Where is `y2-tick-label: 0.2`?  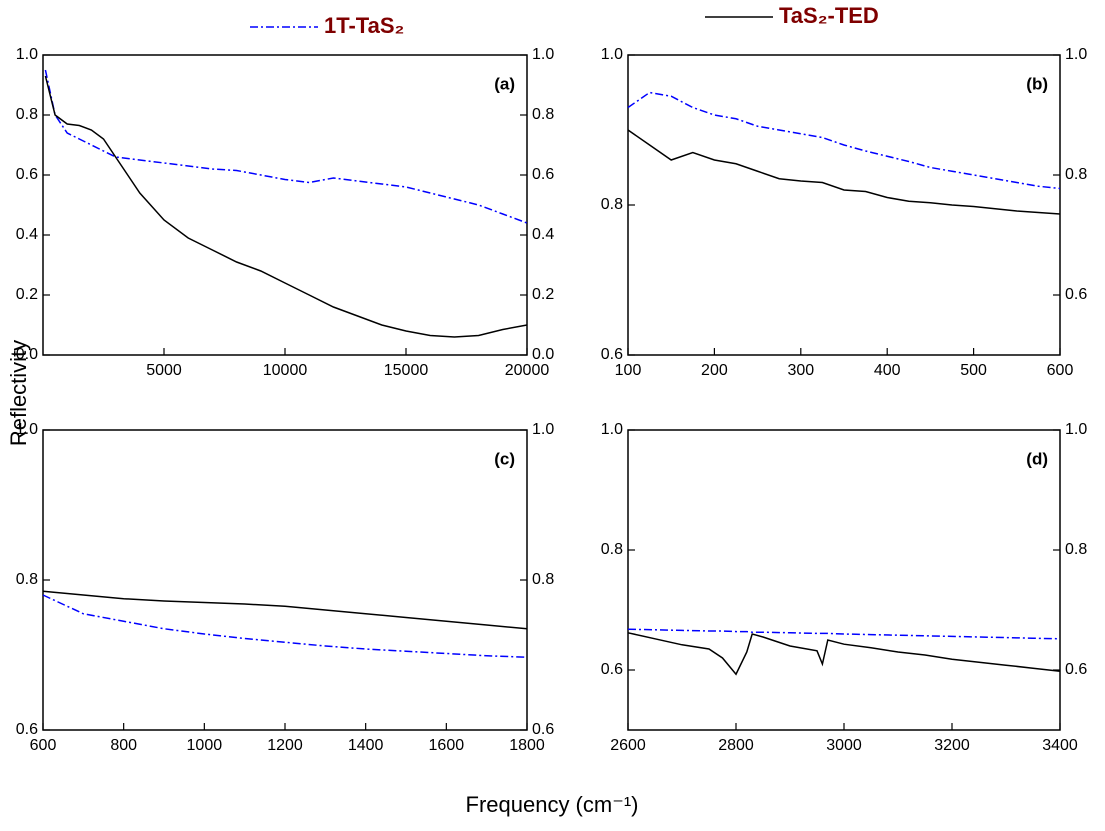 y2-tick-label: 0.2 is located at coordinates (543, 294).